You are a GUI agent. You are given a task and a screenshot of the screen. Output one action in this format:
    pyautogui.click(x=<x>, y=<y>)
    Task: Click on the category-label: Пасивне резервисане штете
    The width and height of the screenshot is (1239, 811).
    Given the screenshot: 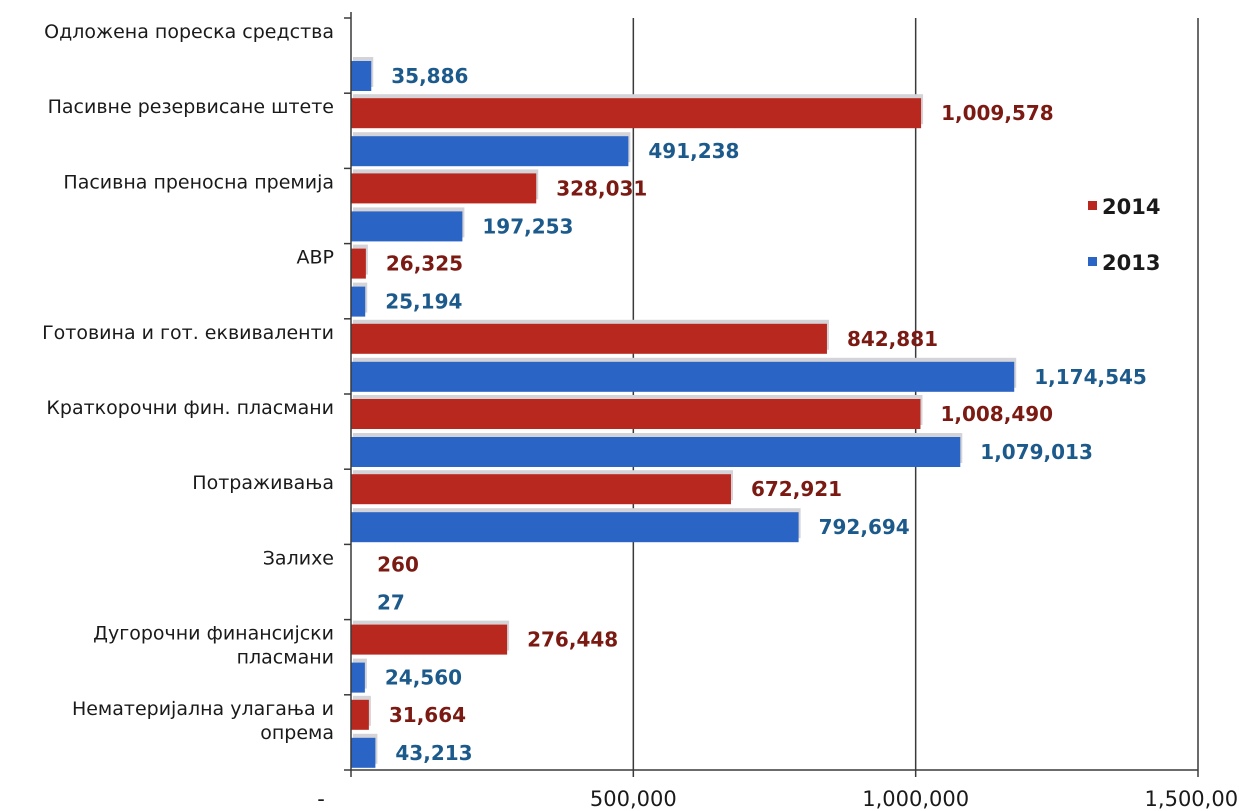 What is the action you would take?
    pyautogui.click(x=191, y=107)
    